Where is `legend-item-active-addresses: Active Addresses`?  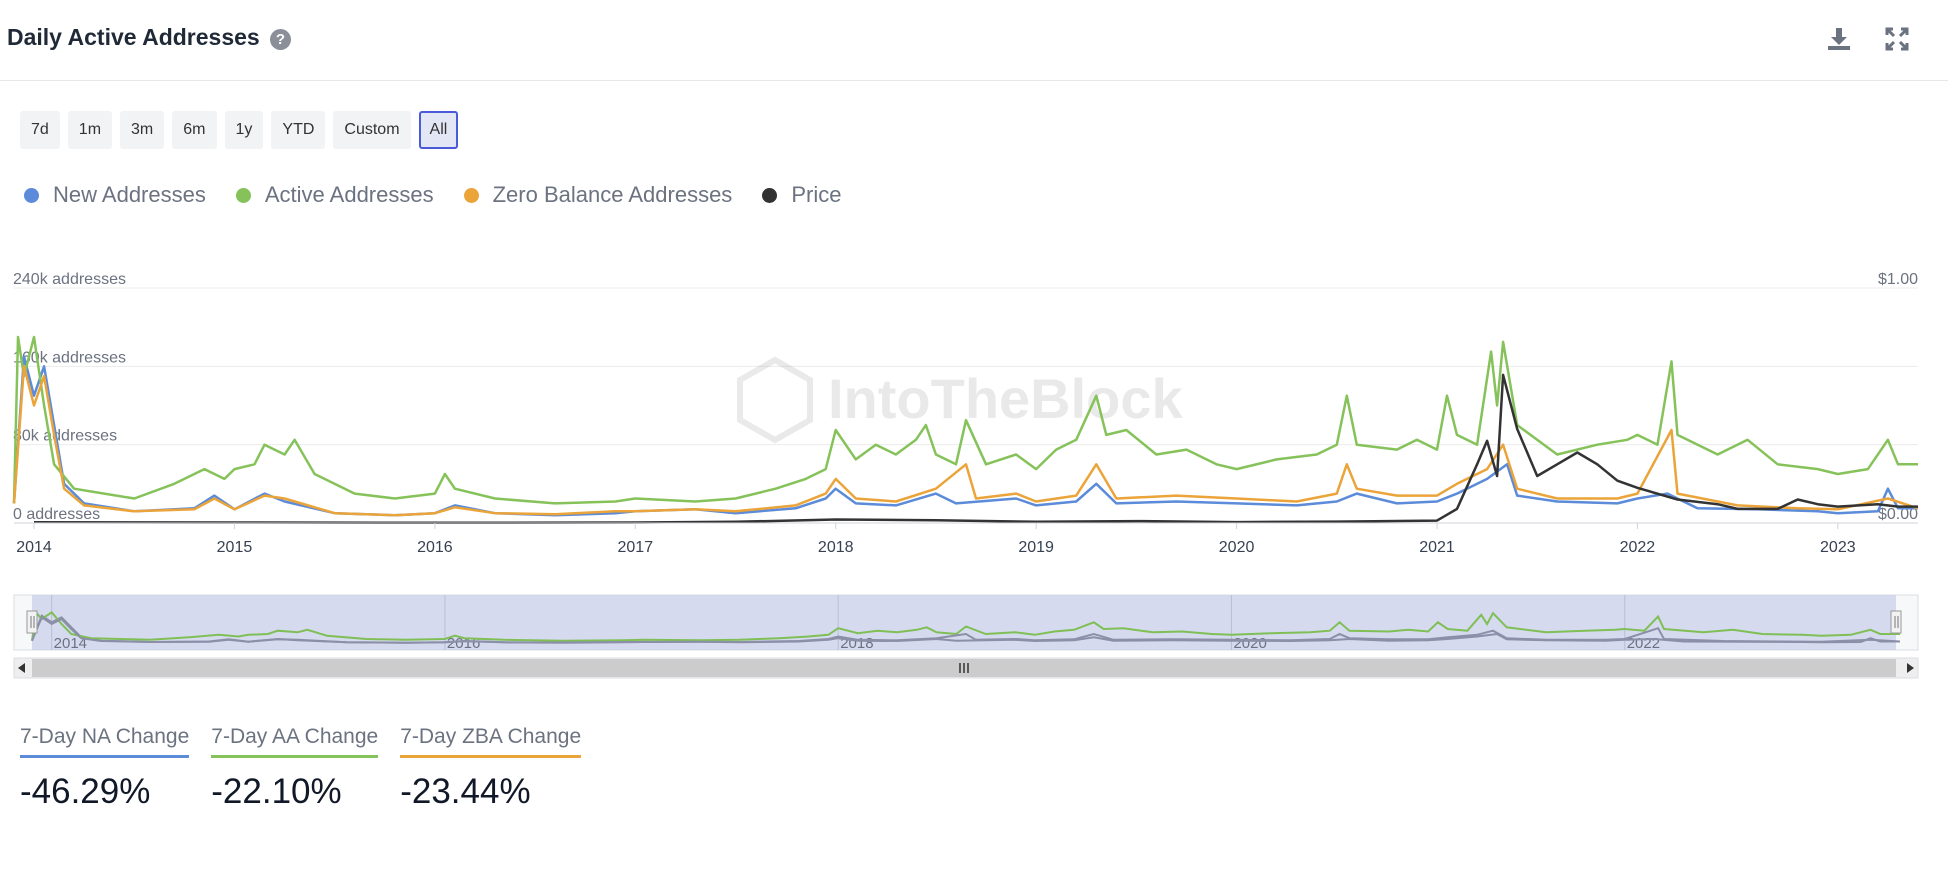
legend-item-active-addresses: Active Addresses is located at coordinates (334, 195).